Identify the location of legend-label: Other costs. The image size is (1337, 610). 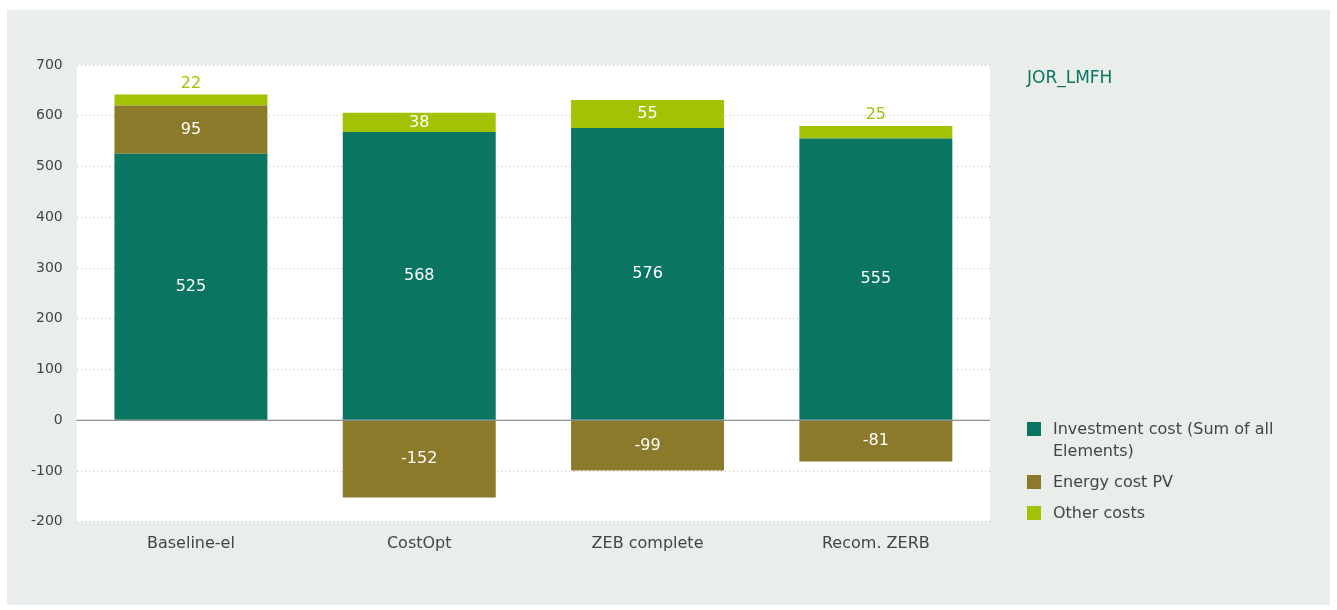
(1099, 513).